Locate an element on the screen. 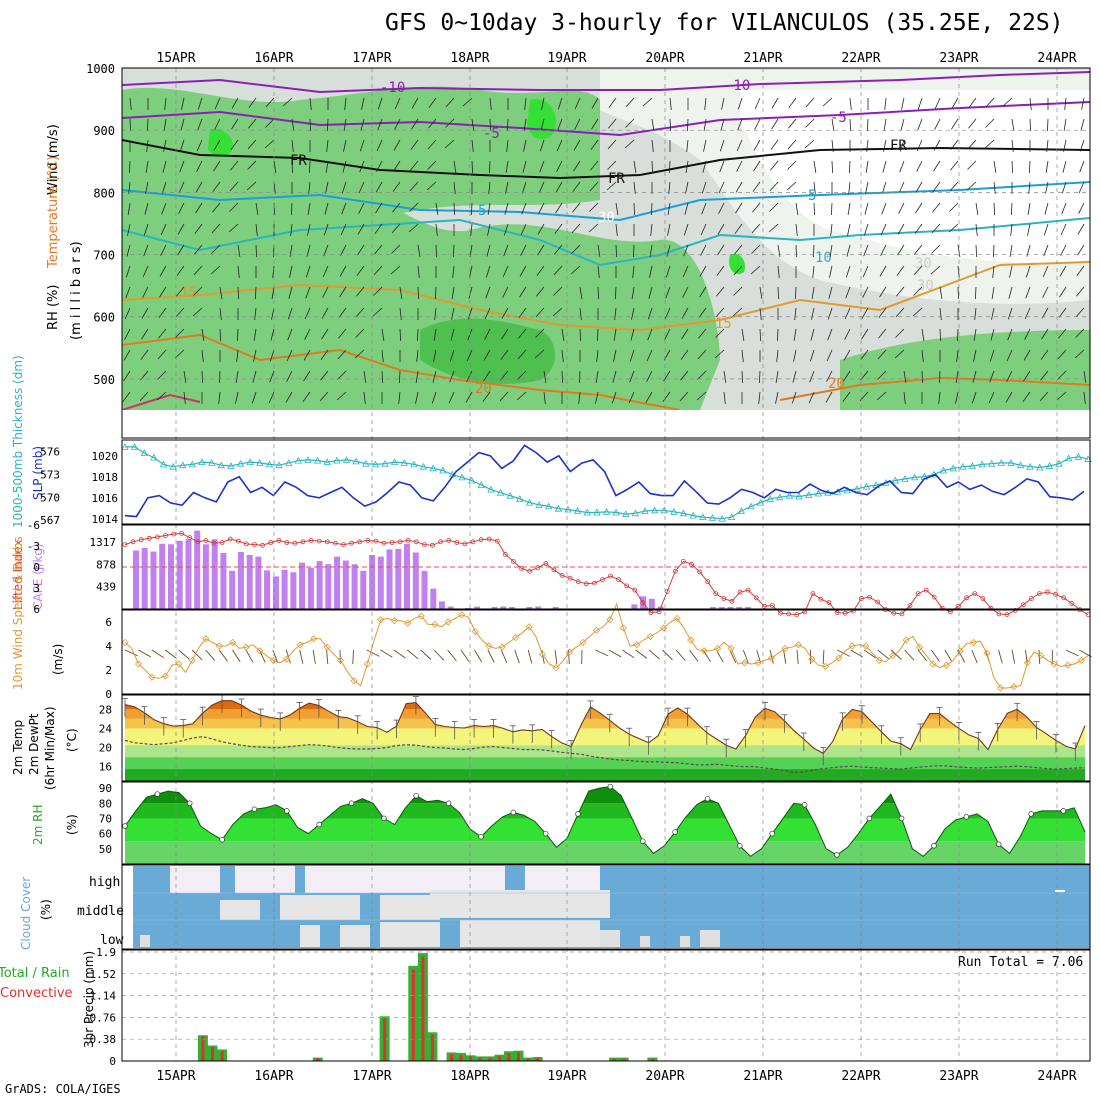  contour-label-8: 5 is located at coordinates (812, 196).